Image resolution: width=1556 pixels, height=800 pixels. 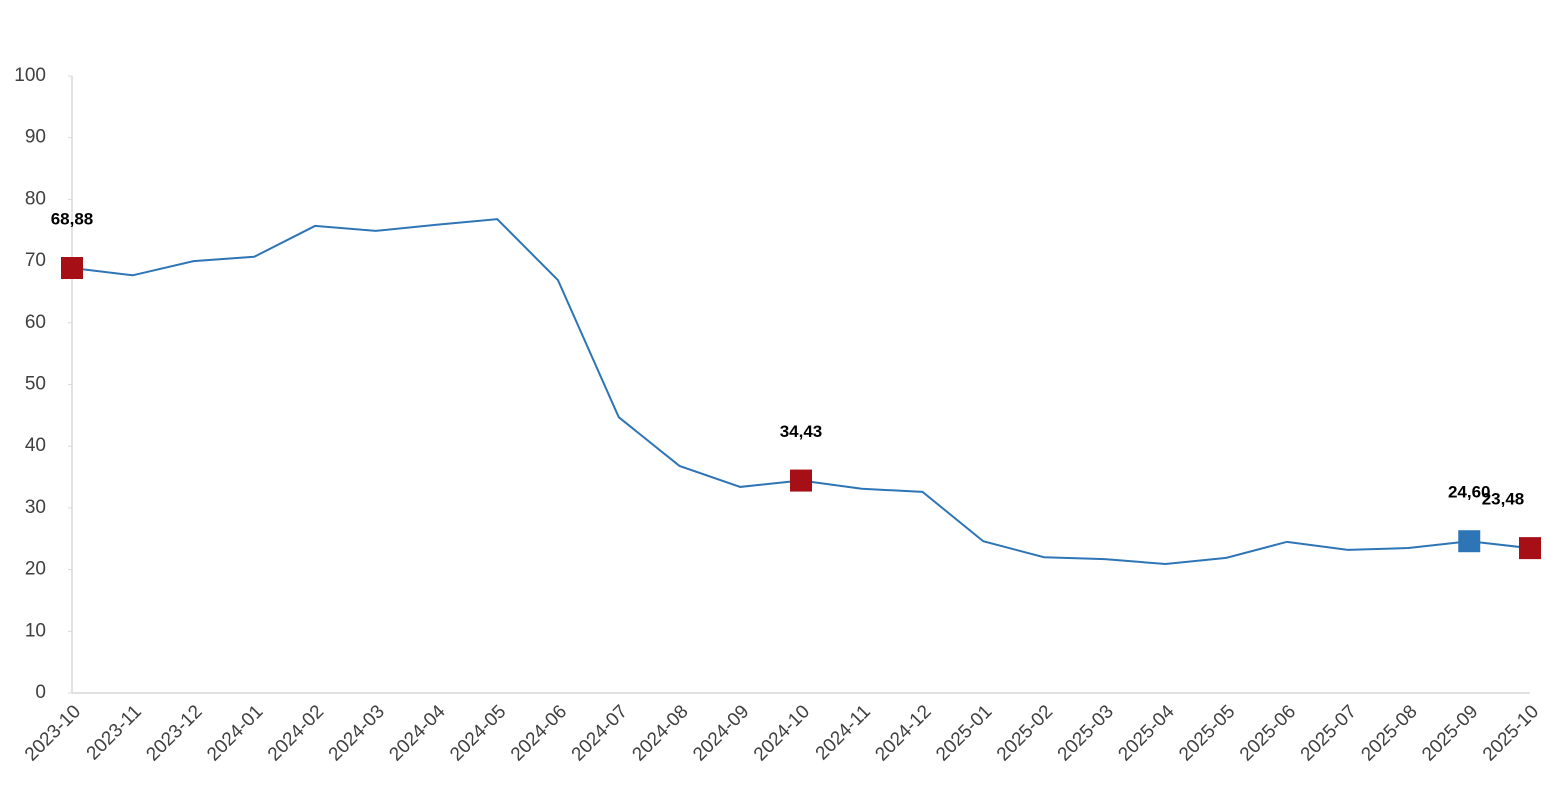 What do you see at coordinates (1329, 733) in the screenshot?
I see `x-tick-label: 2025-07` at bounding box center [1329, 733].